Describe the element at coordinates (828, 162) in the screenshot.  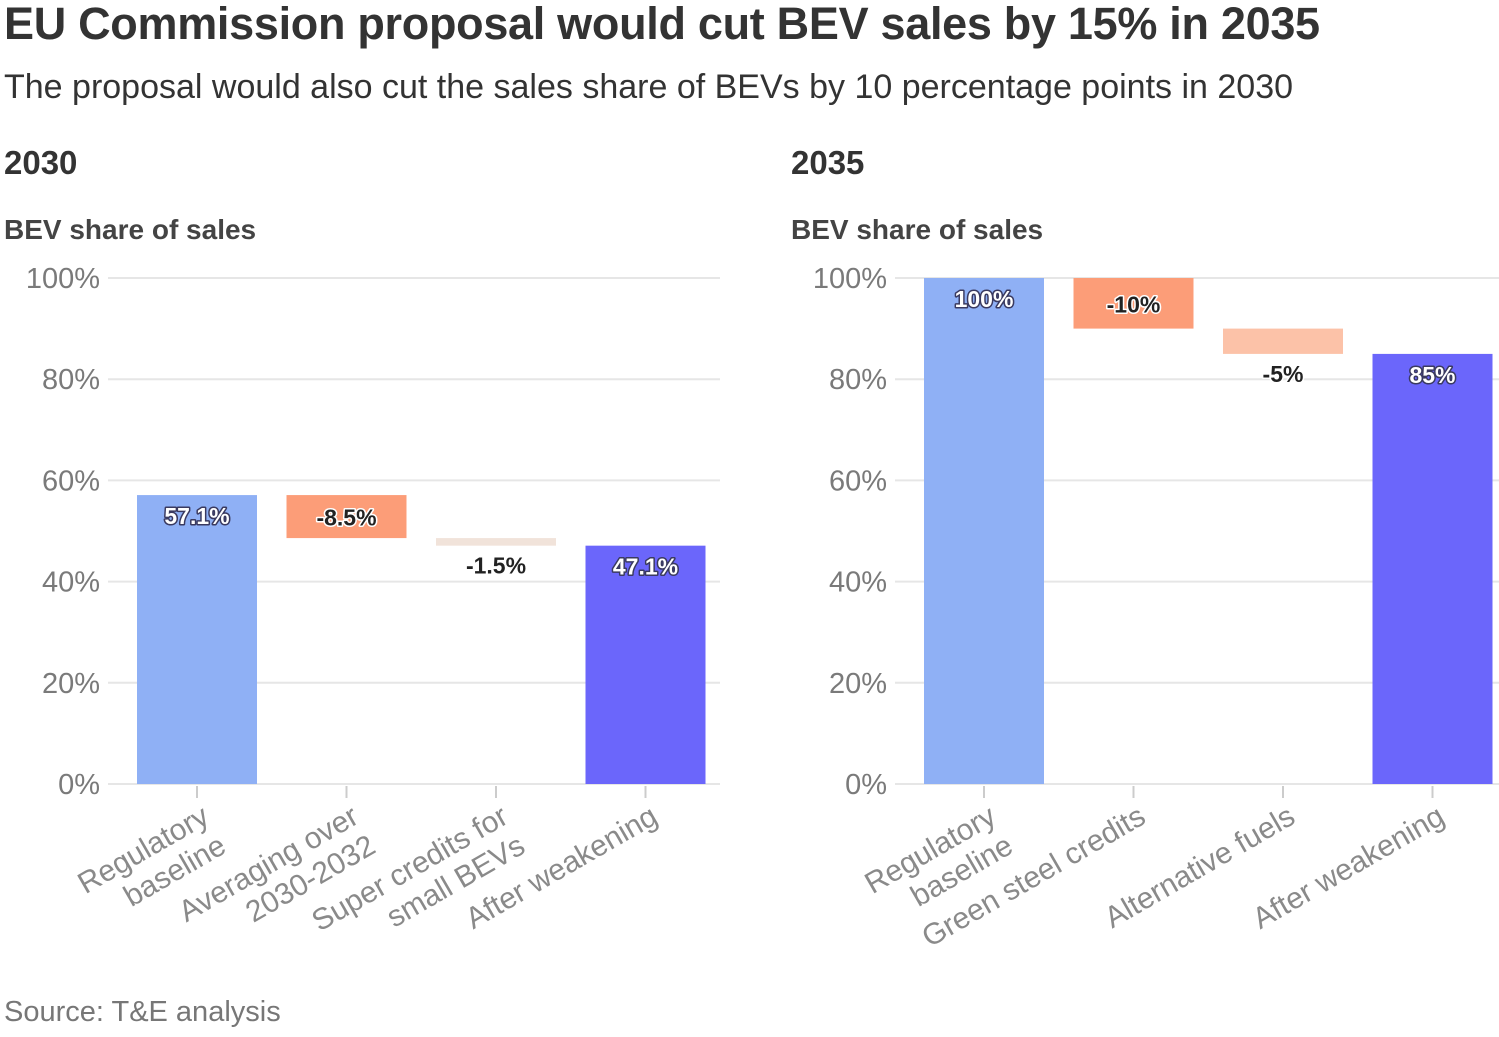
I see `panel-title-2035: 2035` at that location.